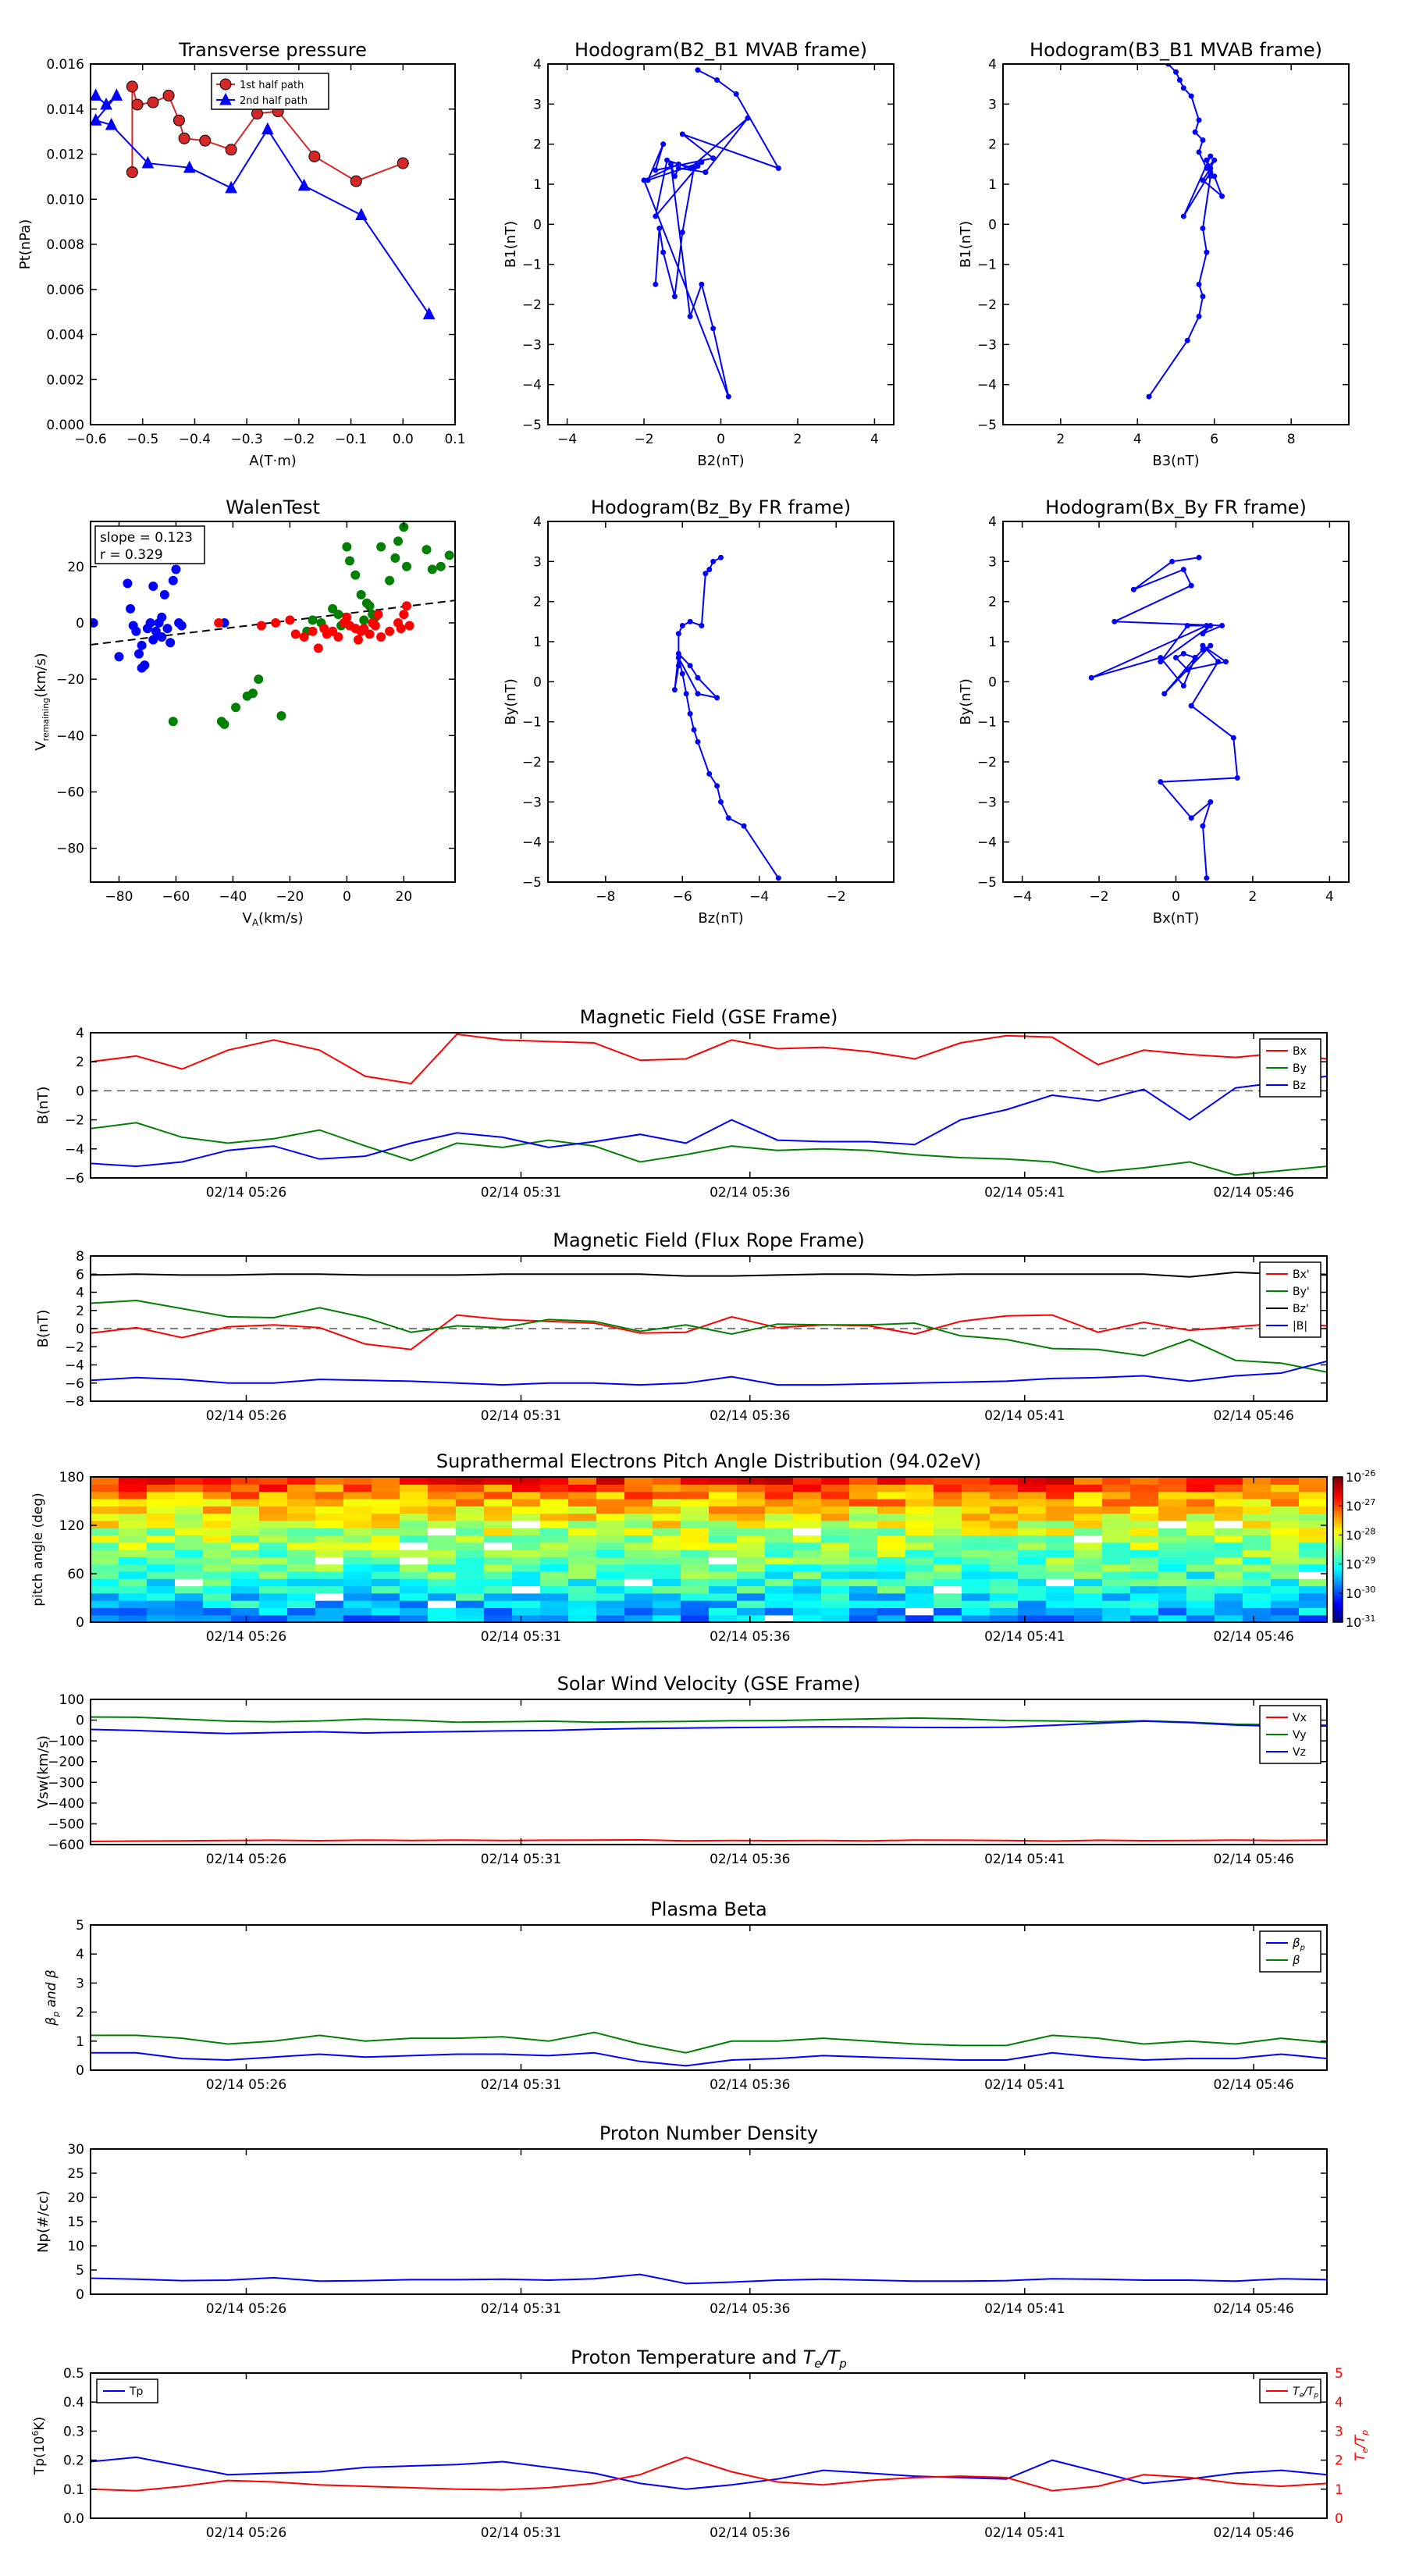  Describe the element at coordinates (1361, 2438) in the screenshot. I see `y-right-tp: T` at that location.